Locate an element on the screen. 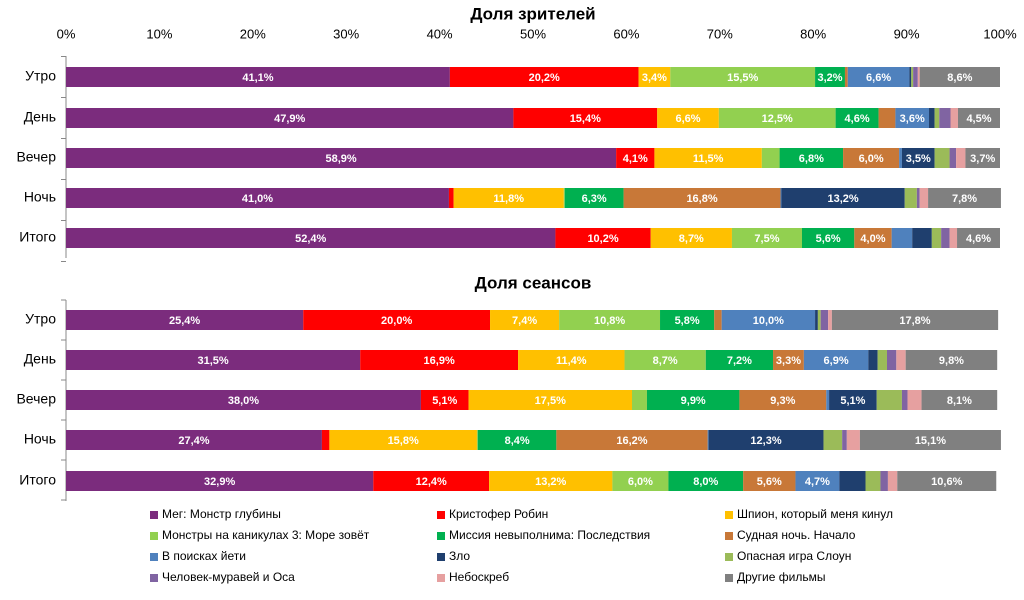  value-label: 10,8% is located at coordinates (609, 321).